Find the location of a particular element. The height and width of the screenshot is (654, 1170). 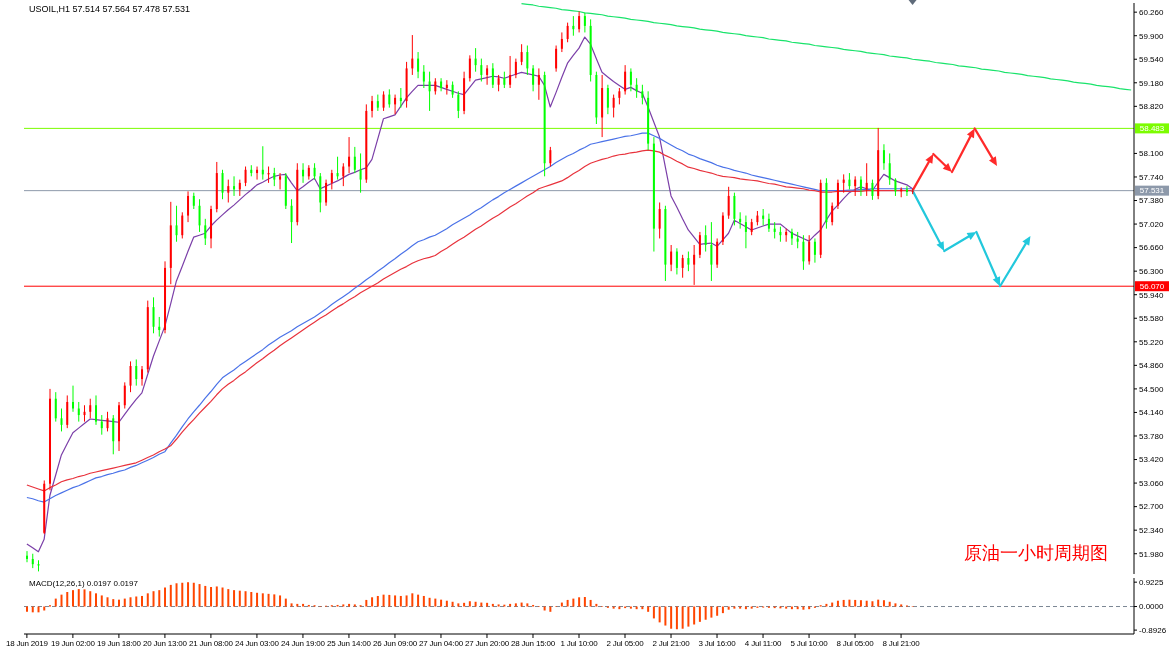

x-tick-label: 3 Jul 16:00 is located at coordinates (717, 643).